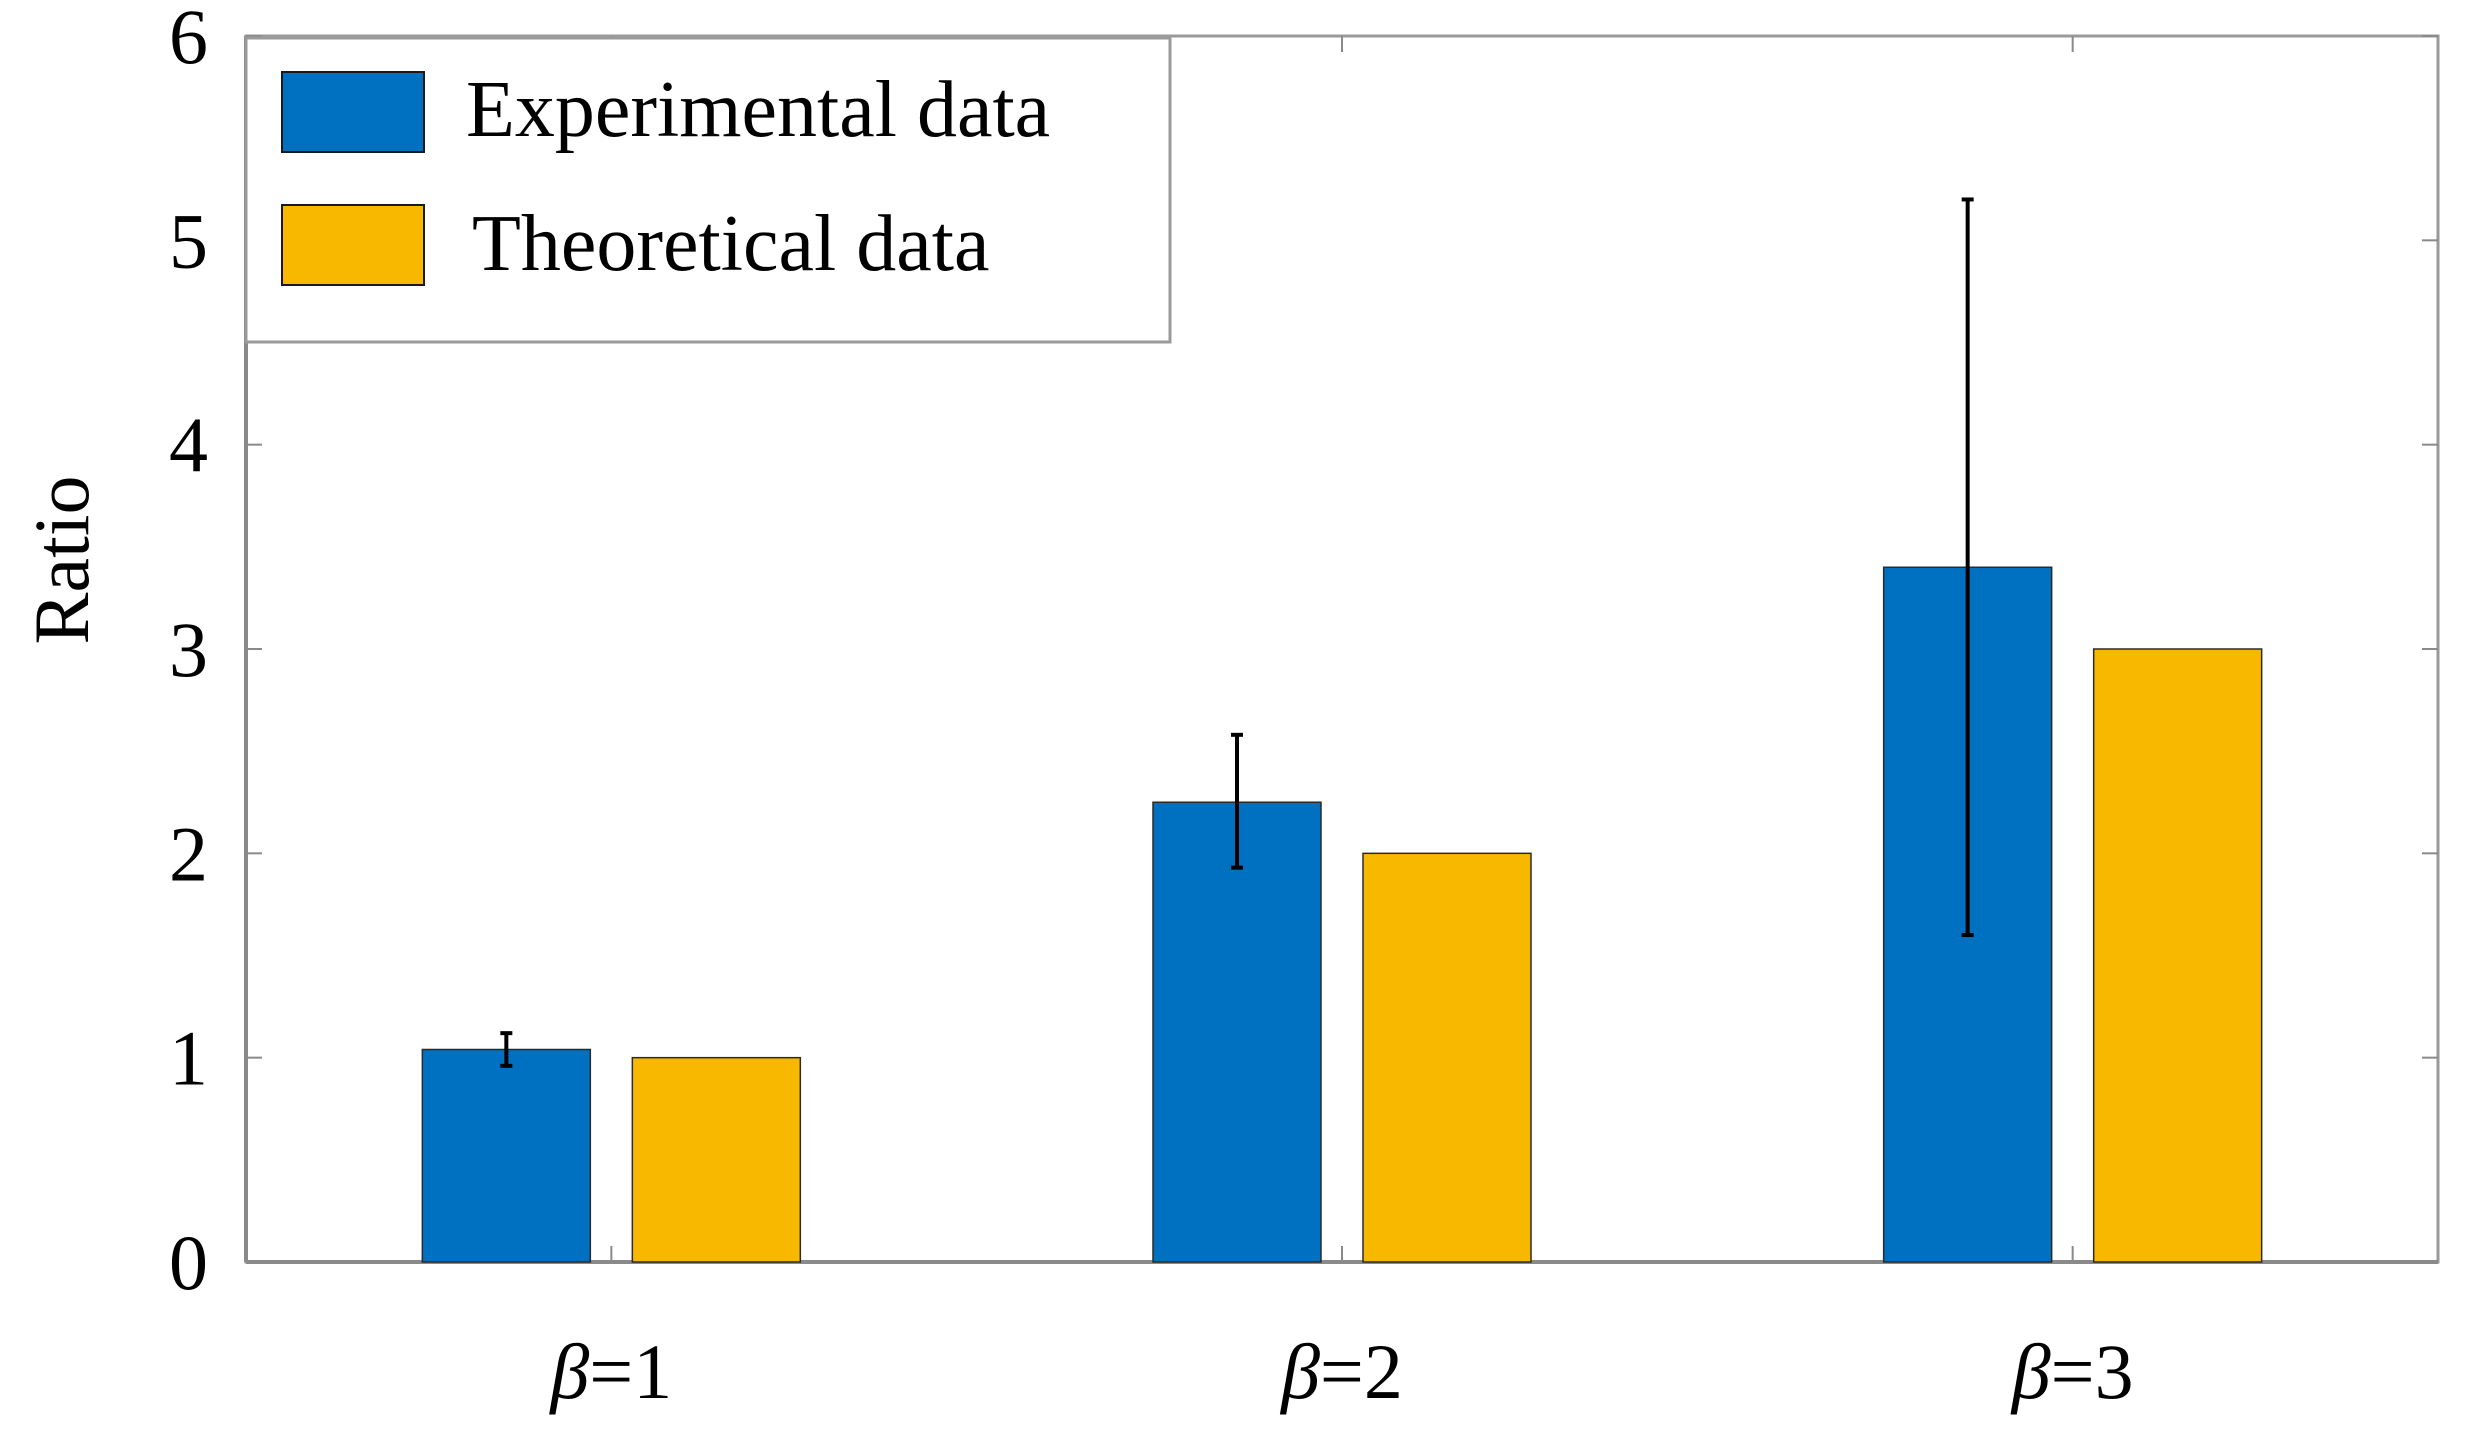 This screenshot has width=2471, height=1437. Describe the element at coordinates (188, 853) in the screenshot. I see `y-tick-label: 2` at that location.